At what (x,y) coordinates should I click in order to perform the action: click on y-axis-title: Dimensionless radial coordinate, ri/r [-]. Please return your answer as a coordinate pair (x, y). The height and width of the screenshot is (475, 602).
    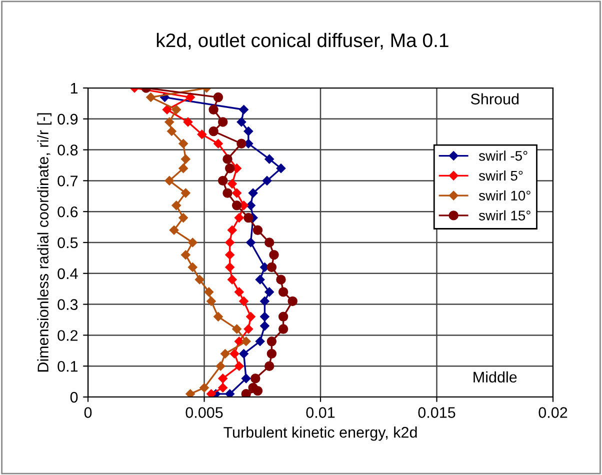
    Looking at the image, I should click on (44, 242).